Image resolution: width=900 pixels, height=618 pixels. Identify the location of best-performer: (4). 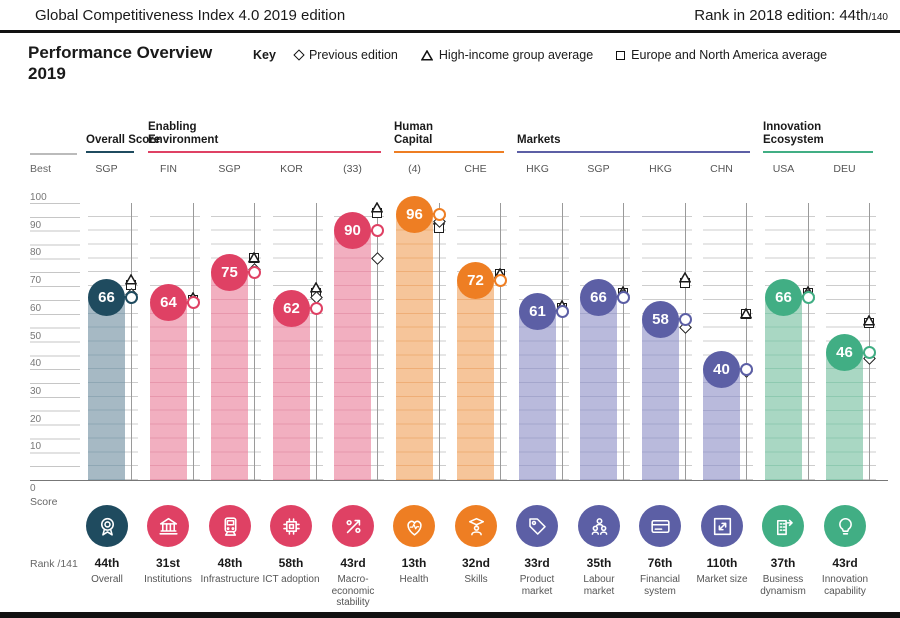
(414, 169).